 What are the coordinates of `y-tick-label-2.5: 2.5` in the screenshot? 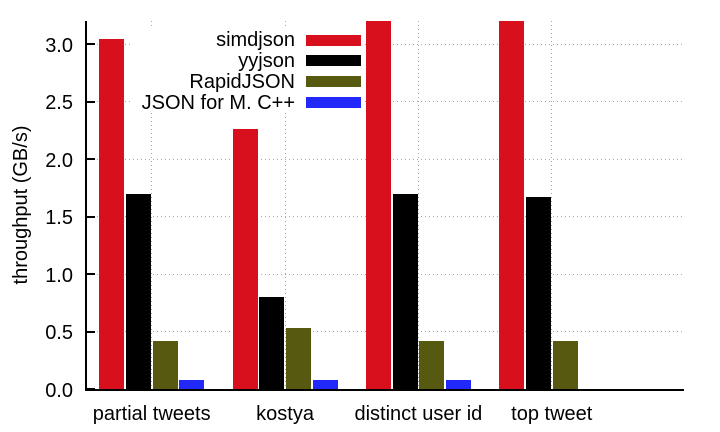 It's located at (59, 103).